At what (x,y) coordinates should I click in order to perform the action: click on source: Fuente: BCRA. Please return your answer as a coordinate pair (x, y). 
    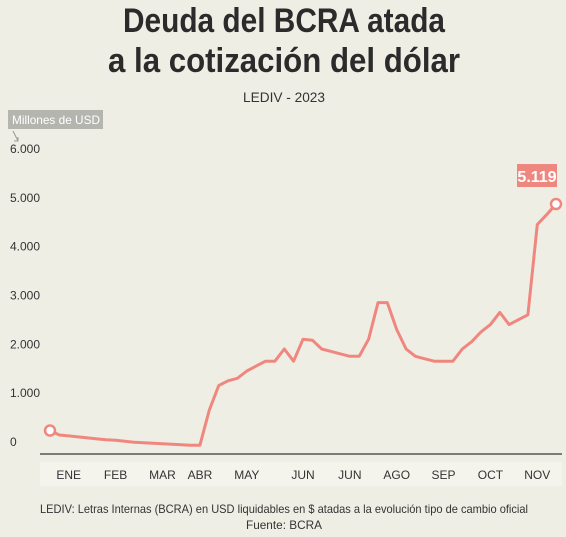
    Looking at the image, I should click on (284, 525).